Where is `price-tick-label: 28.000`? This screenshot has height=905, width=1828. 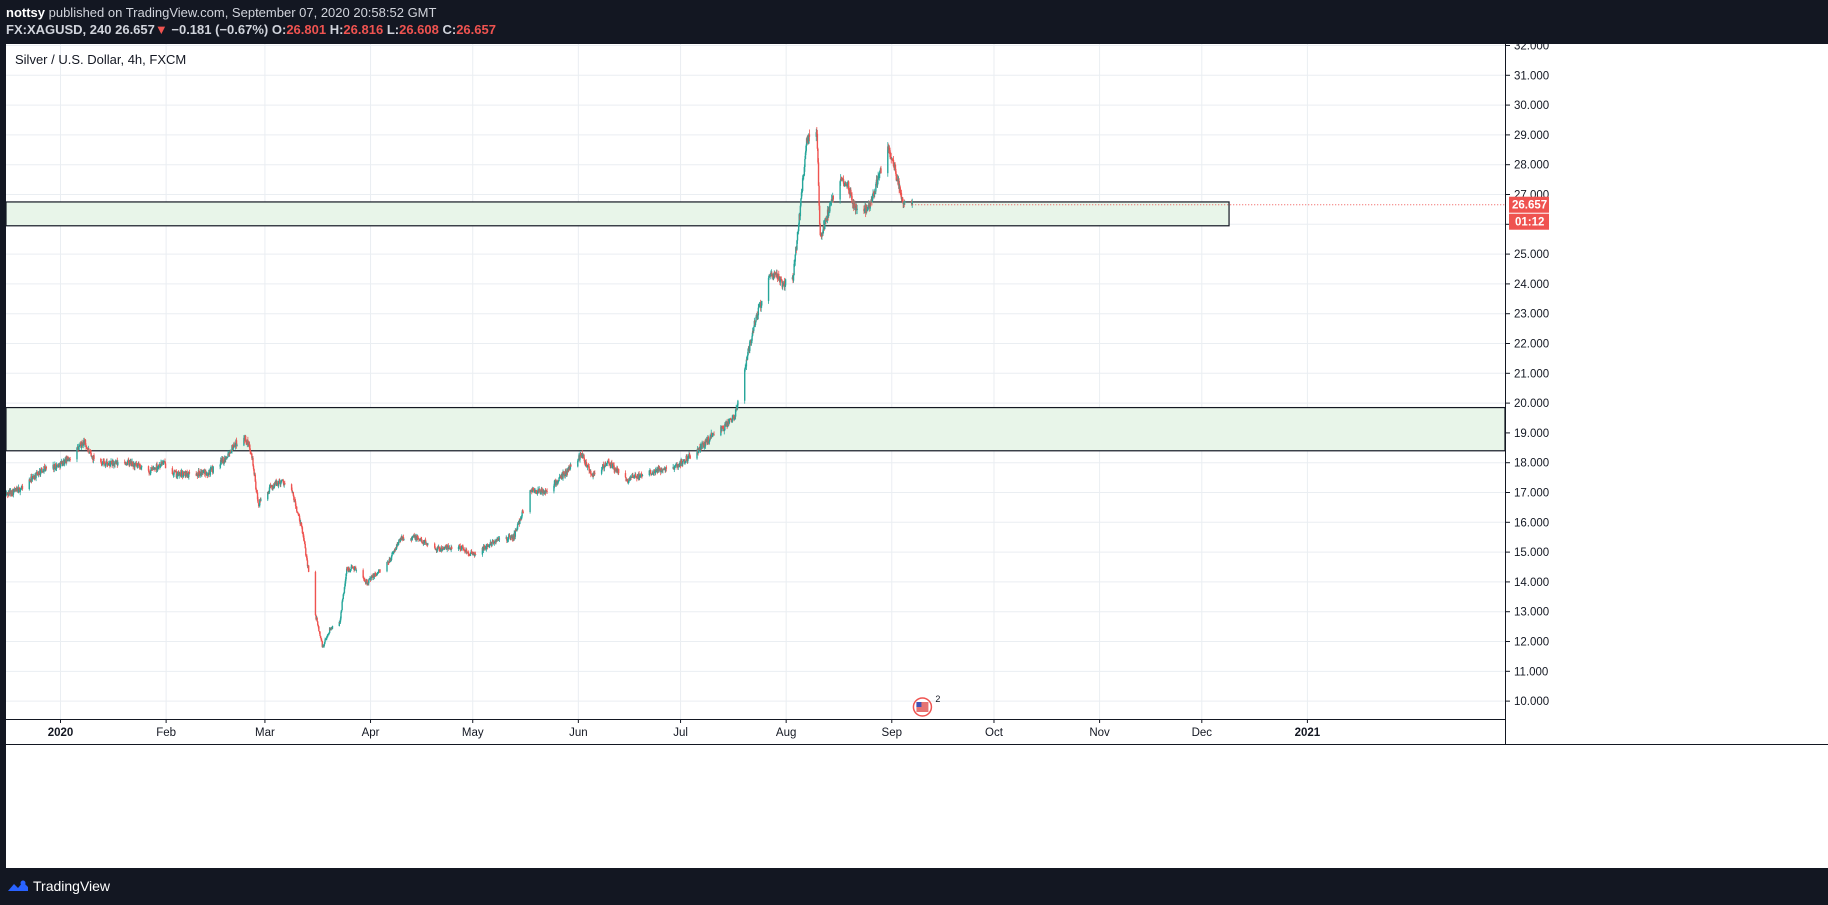 price-tick-label: 28.000 is located at coordinates (1531, 166).